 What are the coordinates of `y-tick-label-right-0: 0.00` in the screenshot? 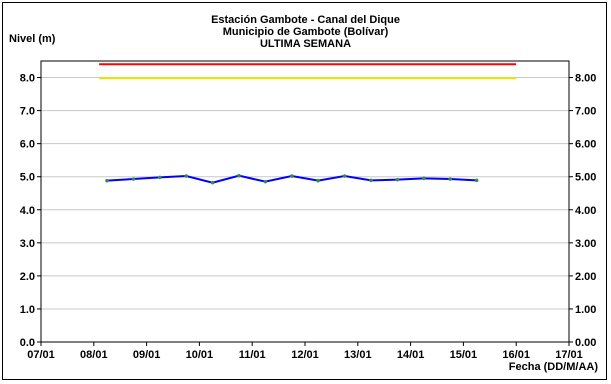 It's located at (585, 343).